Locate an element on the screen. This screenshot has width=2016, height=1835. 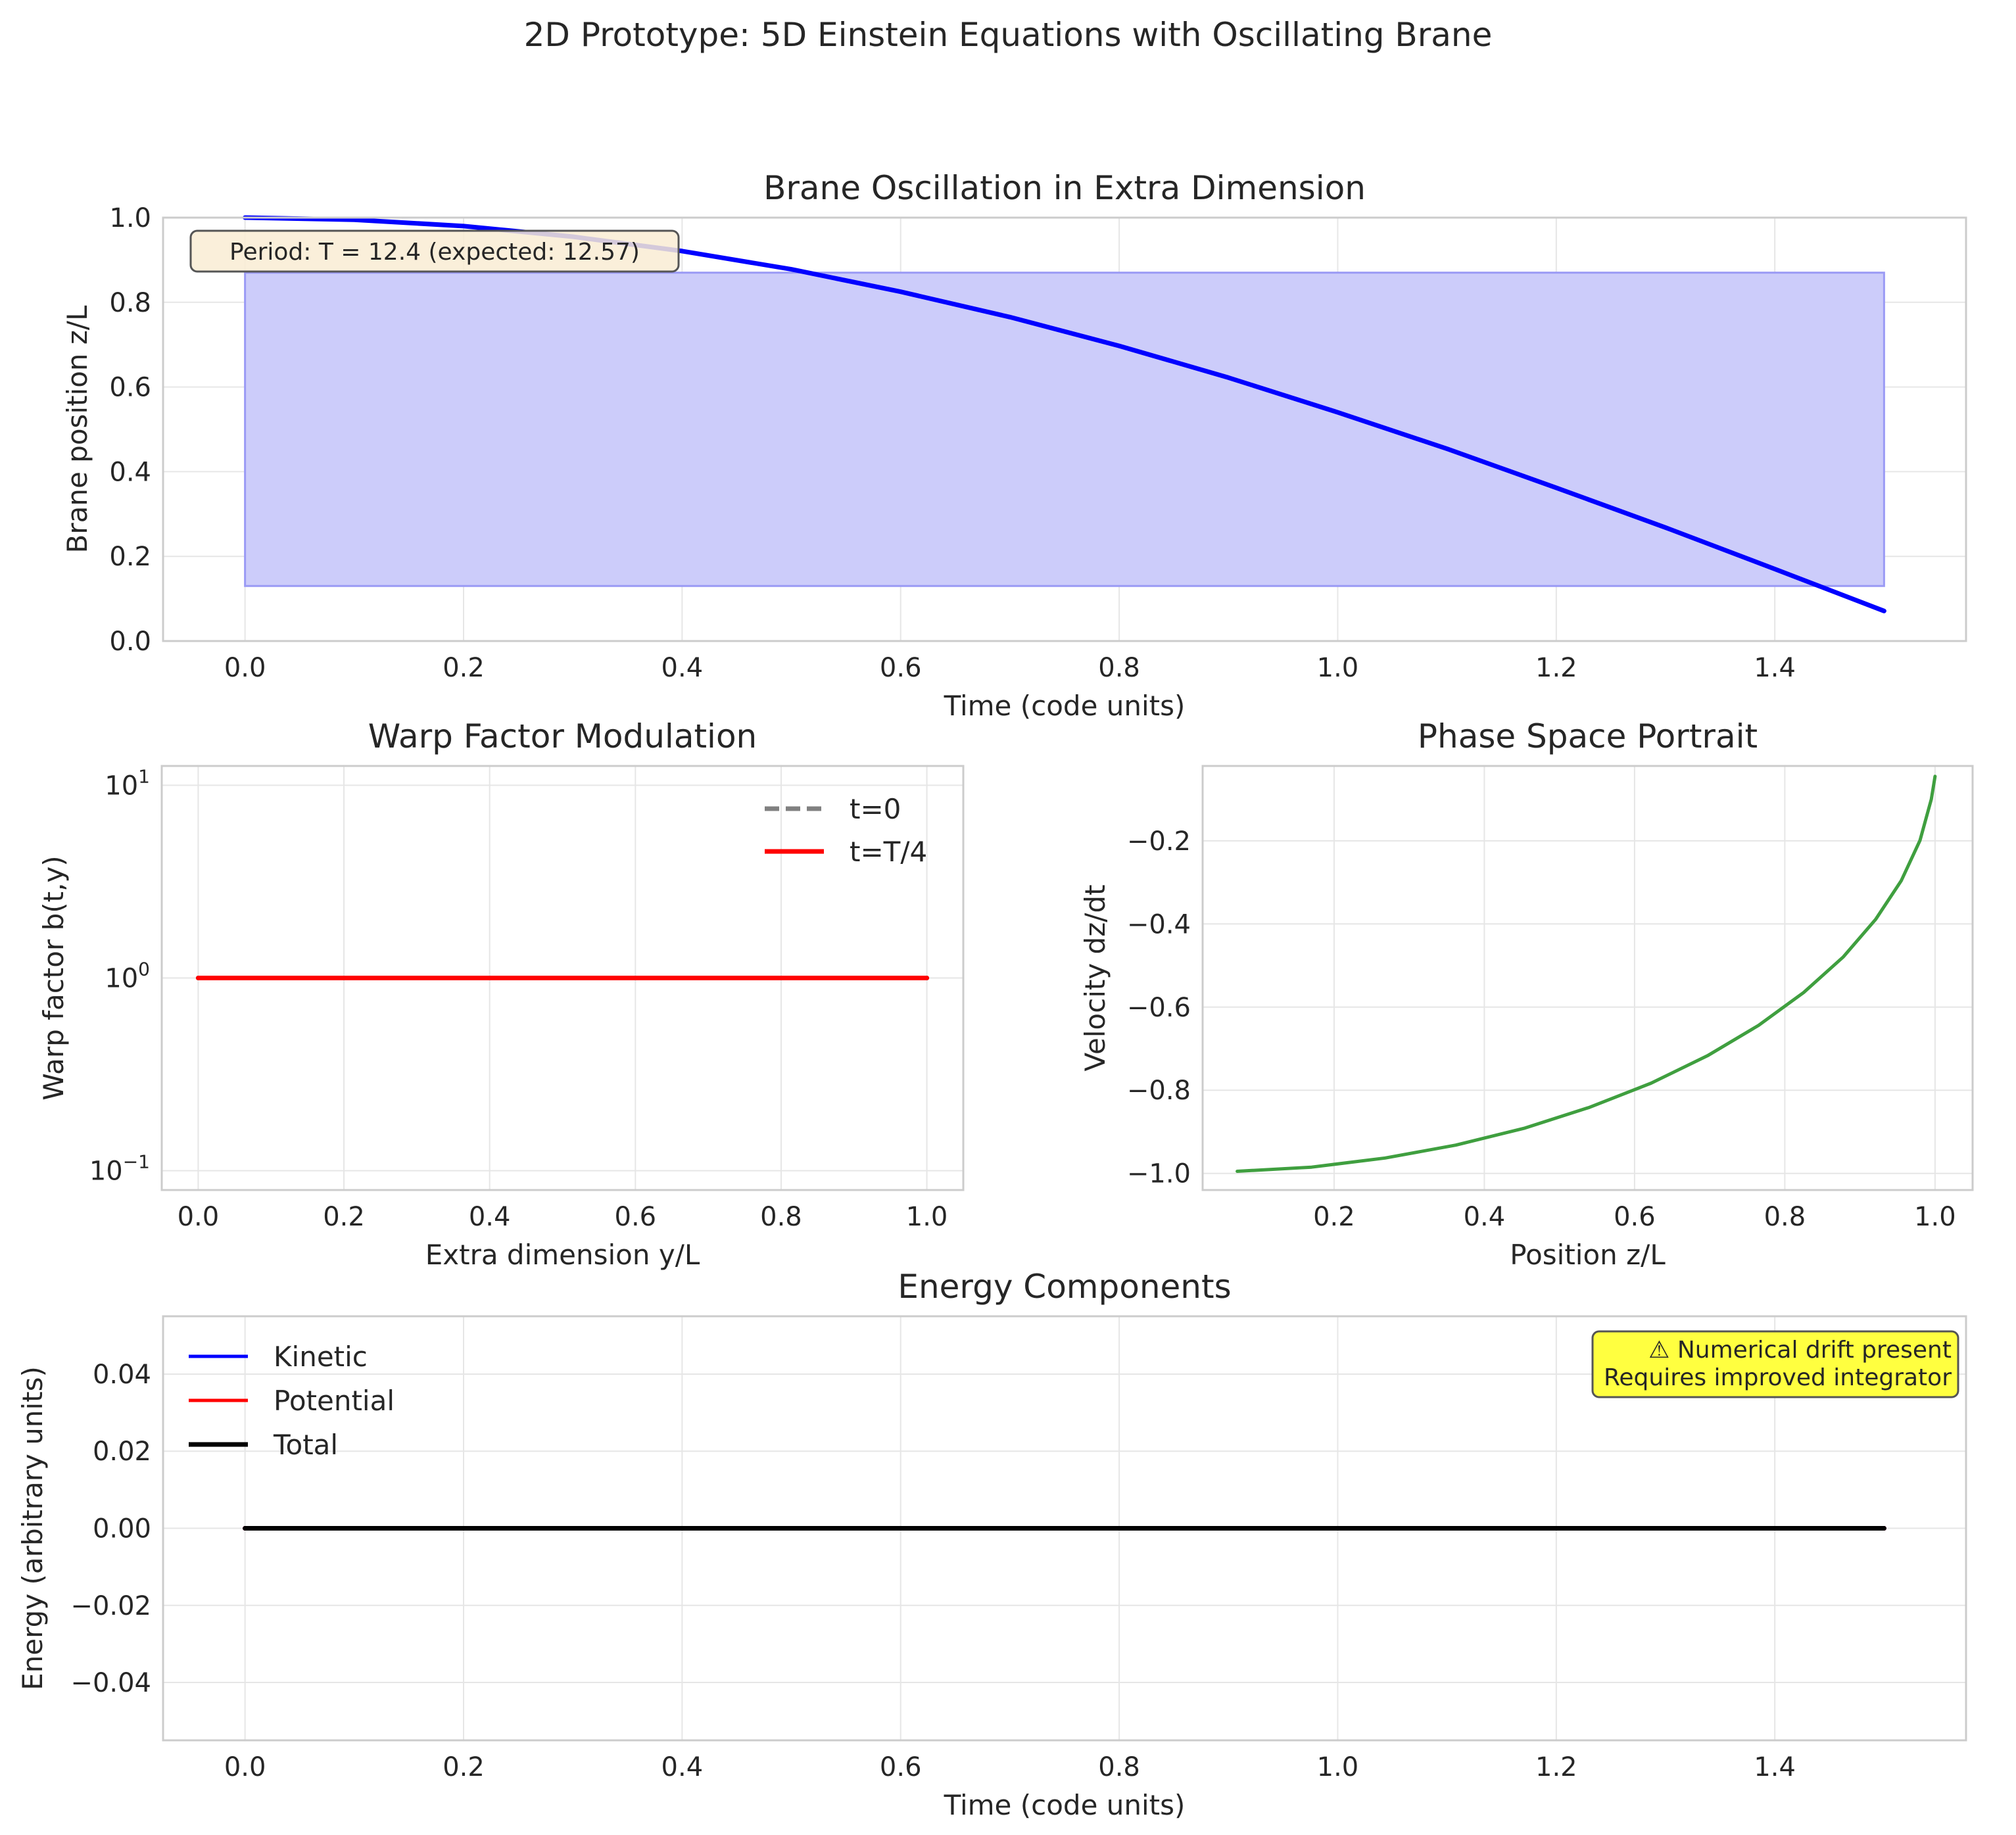
brane-xtick-label: 1.2 is located at coordinates (1556, 668).